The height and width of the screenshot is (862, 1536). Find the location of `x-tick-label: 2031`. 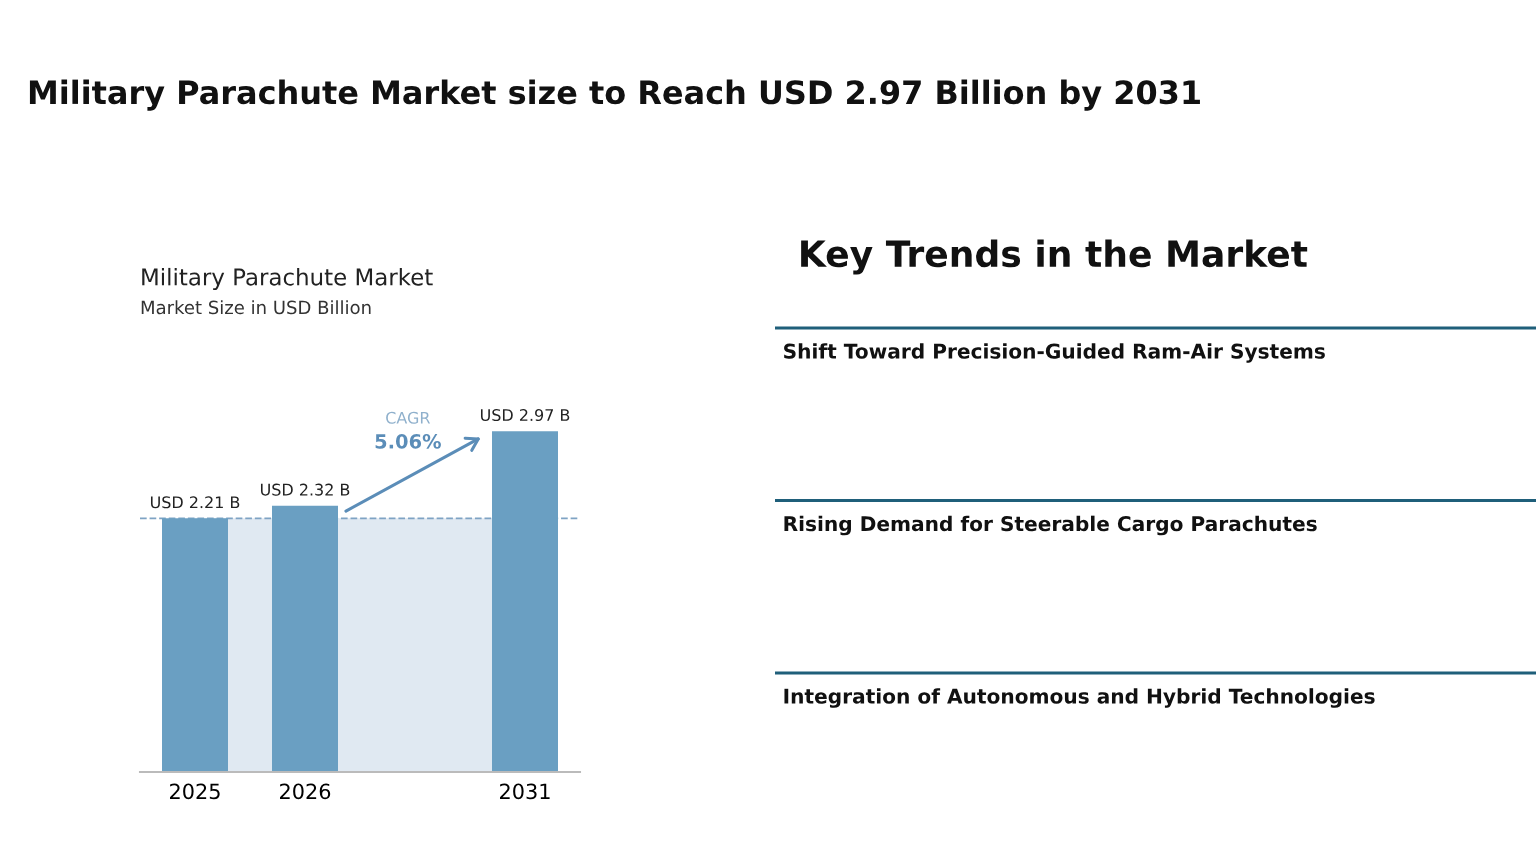

x-tick-label: 2031 is located at coordinates (525, 791).